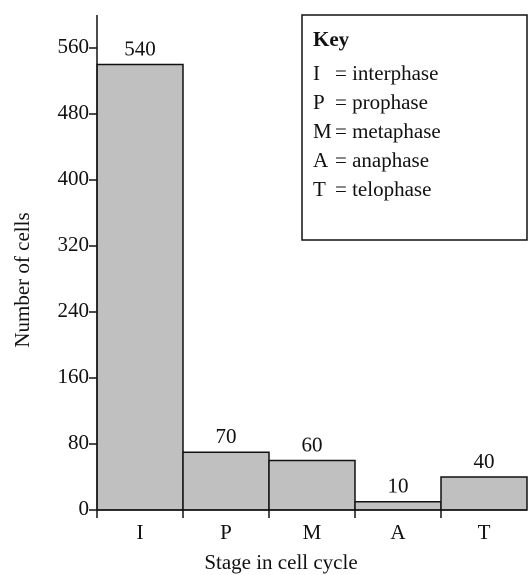 Image resolution: width=528 pixels, height=575 pixels. What do you see at coordinates (140, 48) in the screenshot?
I see `data-label: 540` at bounding box center [140, 48].